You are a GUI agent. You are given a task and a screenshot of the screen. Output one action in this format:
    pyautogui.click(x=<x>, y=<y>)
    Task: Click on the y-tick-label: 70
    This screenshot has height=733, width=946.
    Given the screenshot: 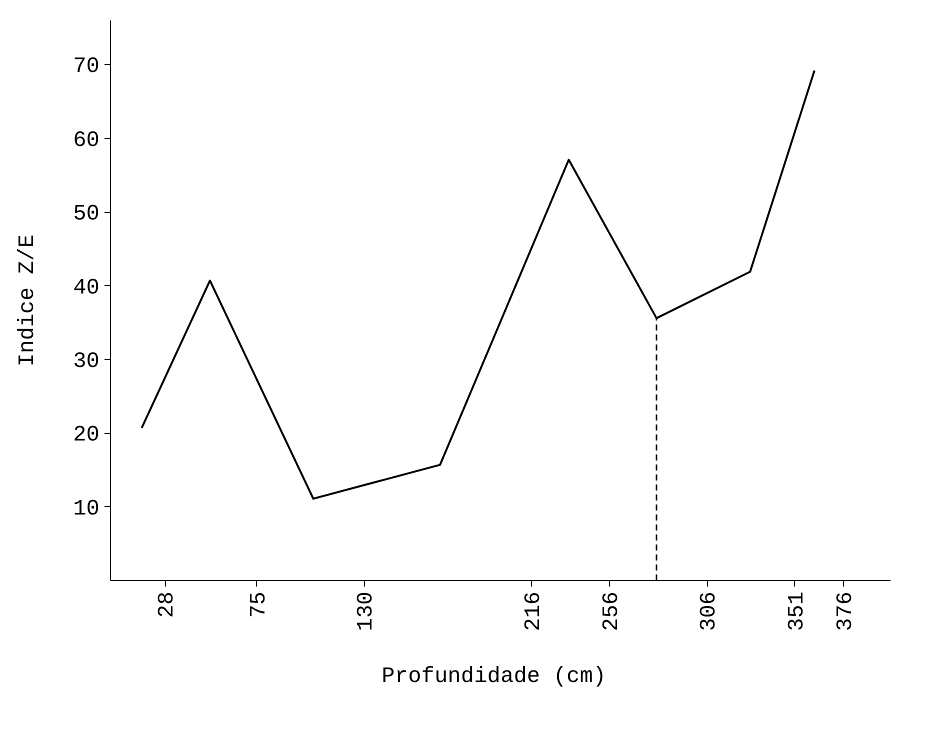 What is the action you would take?
    pyautogui.click(x=86, y=67)
    